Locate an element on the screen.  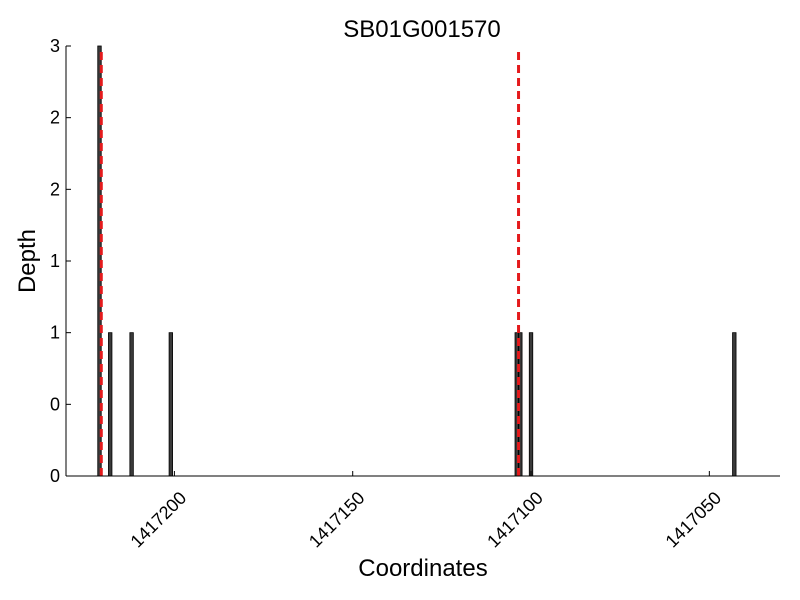
y-tick-label-4: 2 is located at coordinates (55, 189).